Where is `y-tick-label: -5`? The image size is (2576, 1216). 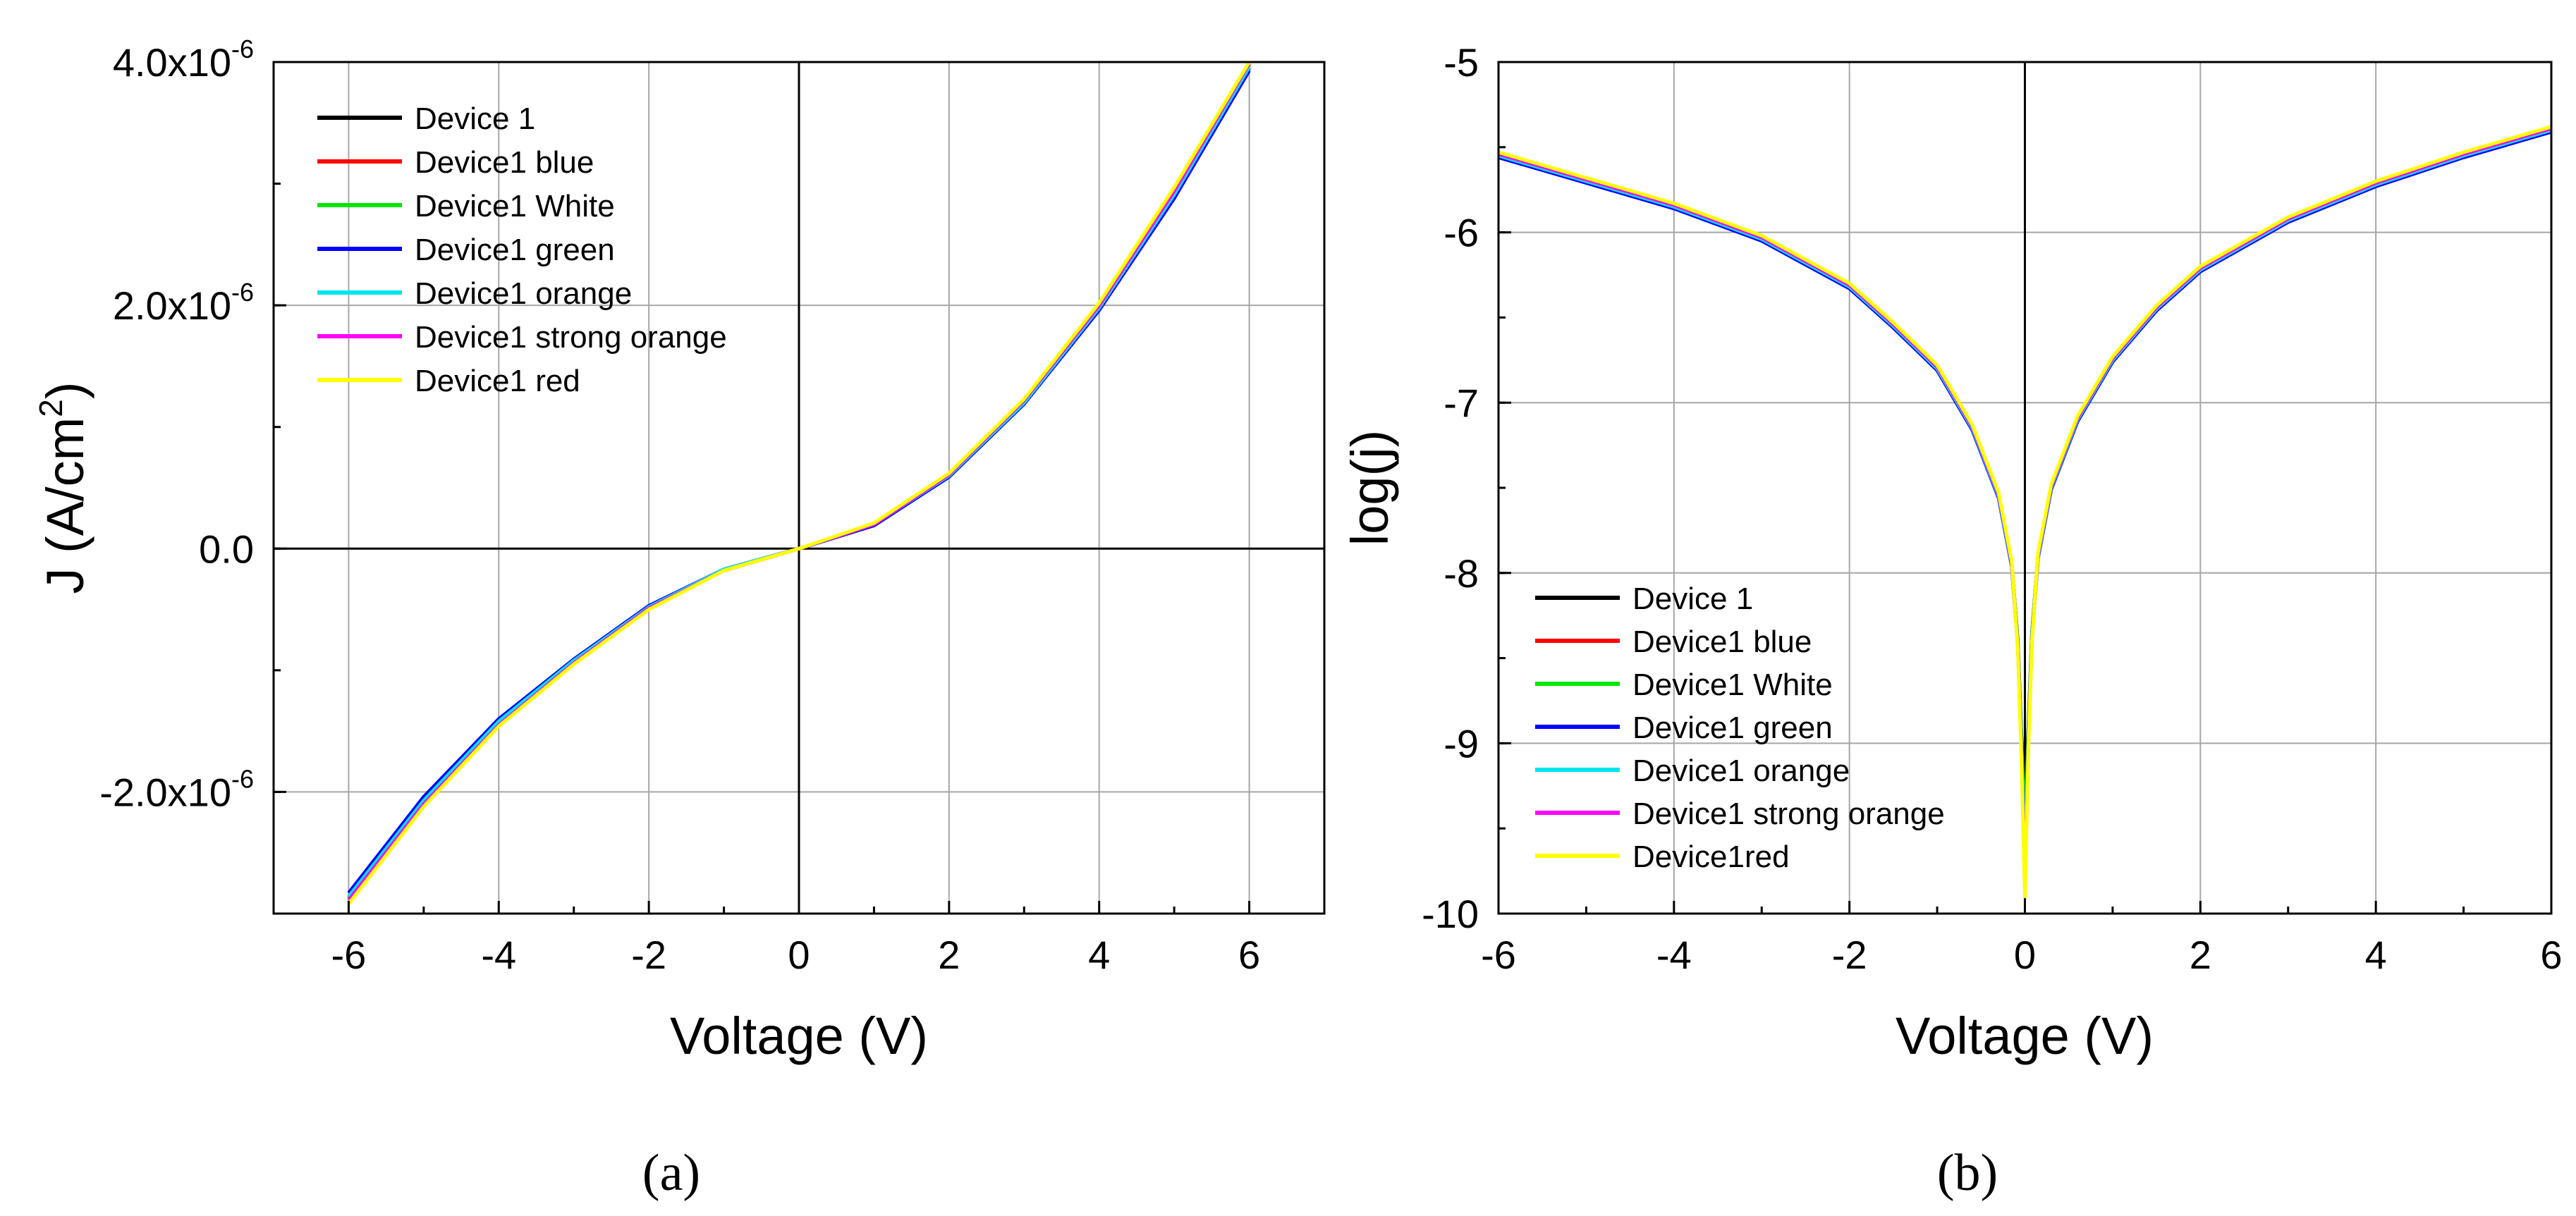
y-tick-label: -5 is located at coordinates (1461, 62).